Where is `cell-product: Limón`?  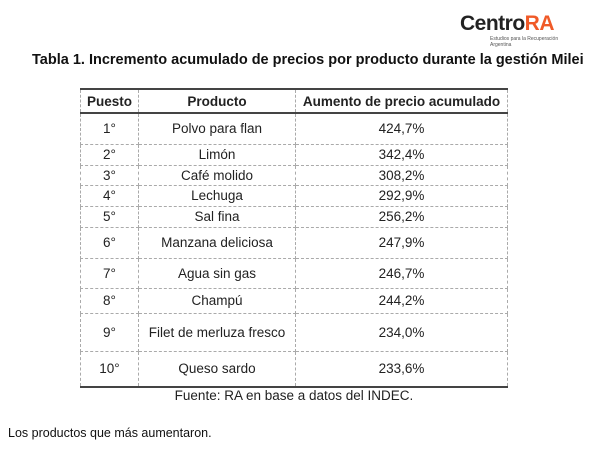 cell-product: Limón is located at coordinates (217, 154).